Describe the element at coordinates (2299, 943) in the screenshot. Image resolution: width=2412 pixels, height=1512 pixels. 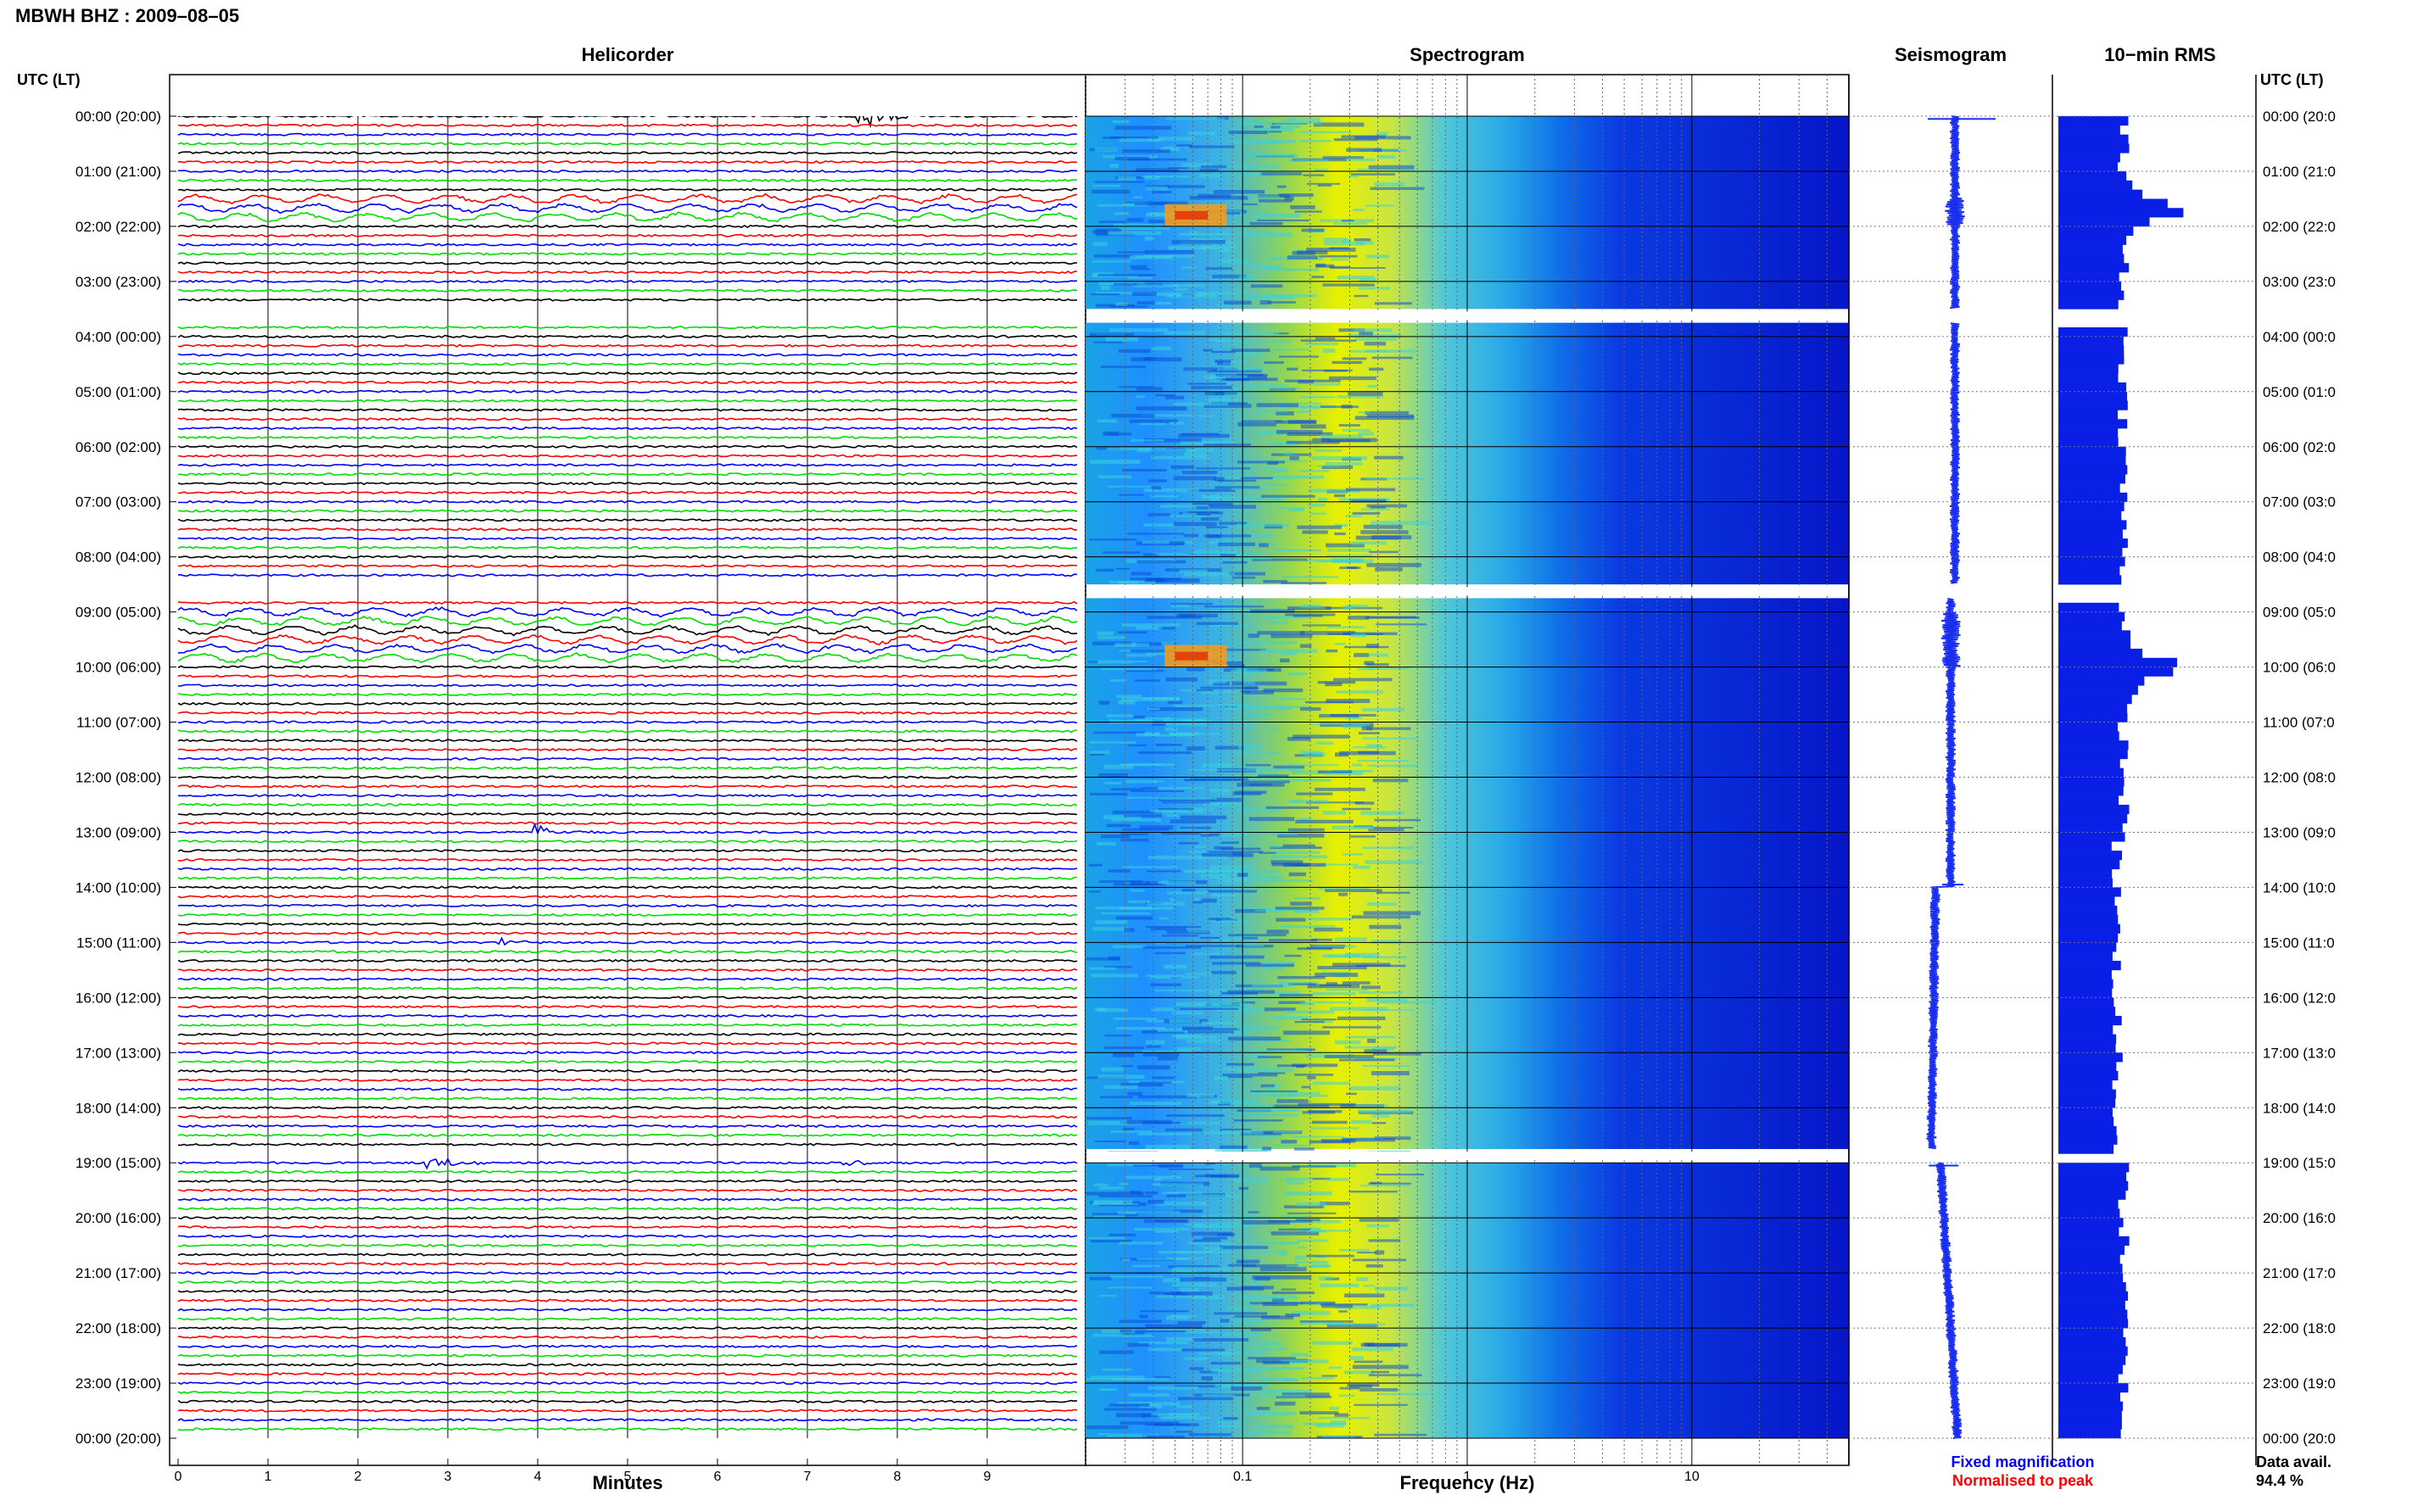
I see `hour-label-right: 15:00 (11:0` at that location.